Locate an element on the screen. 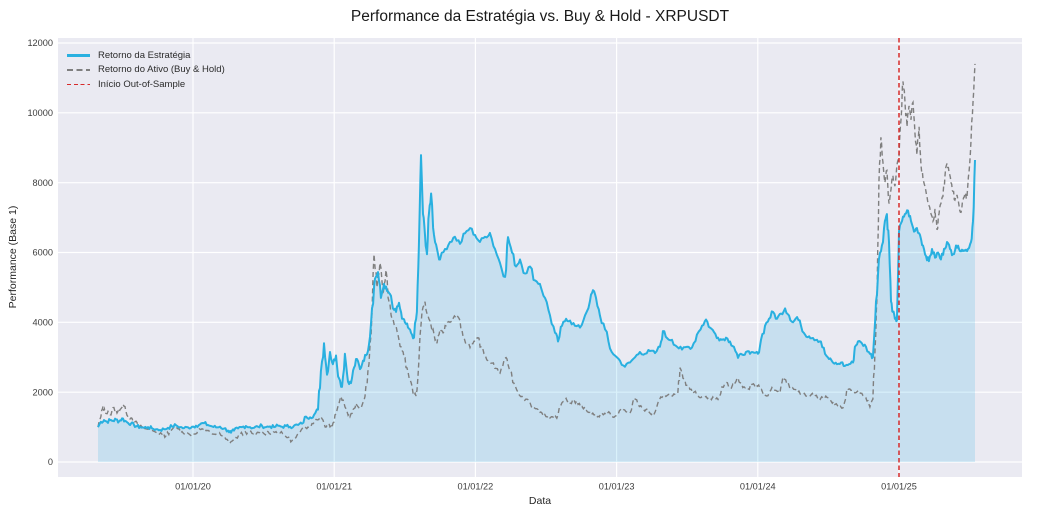 The height and width of the screenshot is (513, 1046). legend-item-buyhold: Retorno do Ativo (Buy & Hold) is located at coordinates (146, 70).